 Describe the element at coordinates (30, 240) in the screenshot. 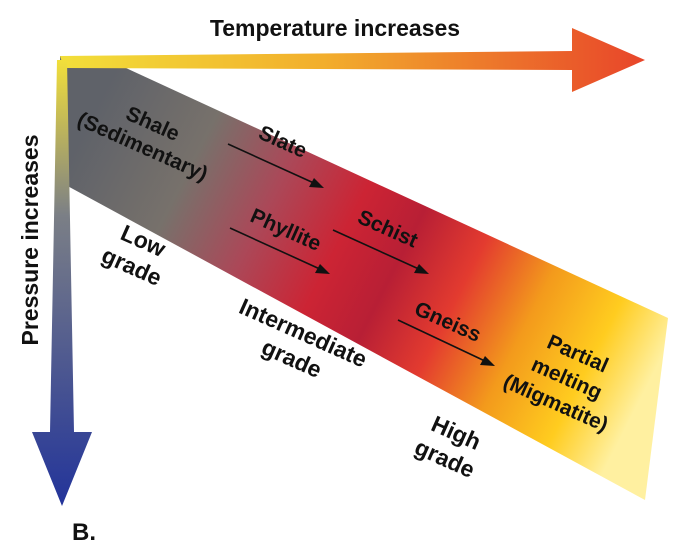

I see `pressure-axis-label: Pressure increases` at that location.